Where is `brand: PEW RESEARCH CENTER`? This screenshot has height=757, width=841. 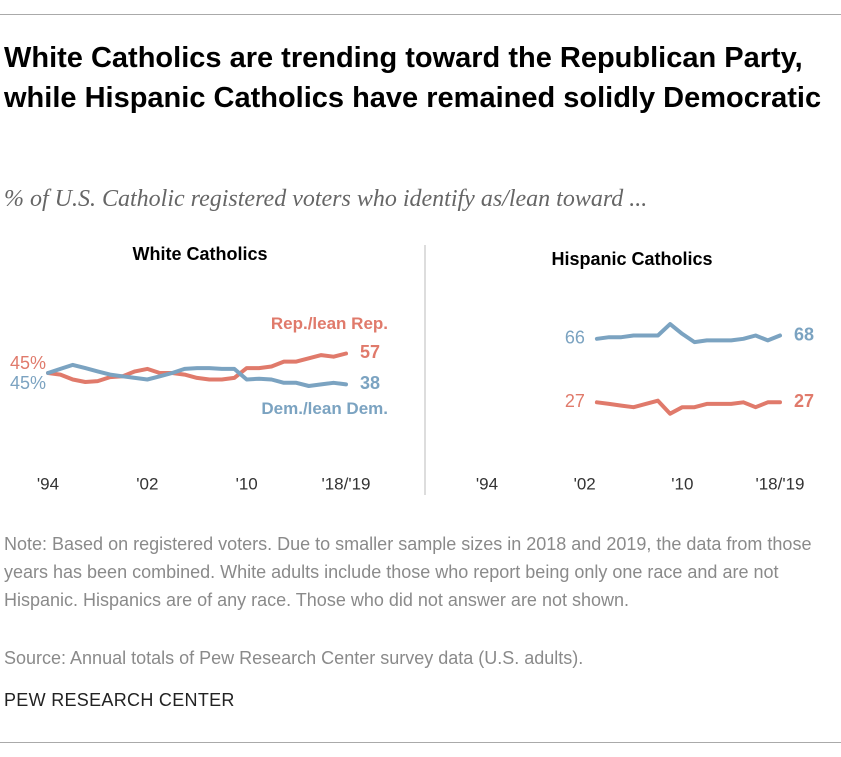
brand: PEW RESEARCH CENTER is located at coordinates (119, 700).